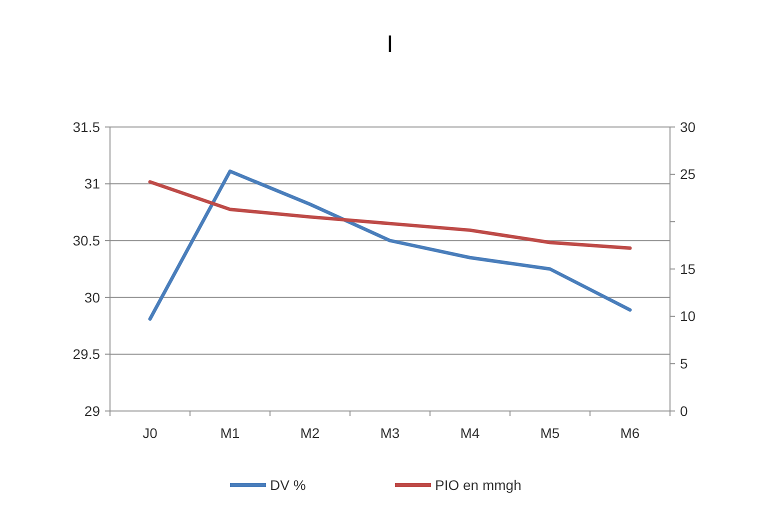 This screenshot has height=510, width=765. I want to click on y2-tick-label: 5, so click(684, 364).